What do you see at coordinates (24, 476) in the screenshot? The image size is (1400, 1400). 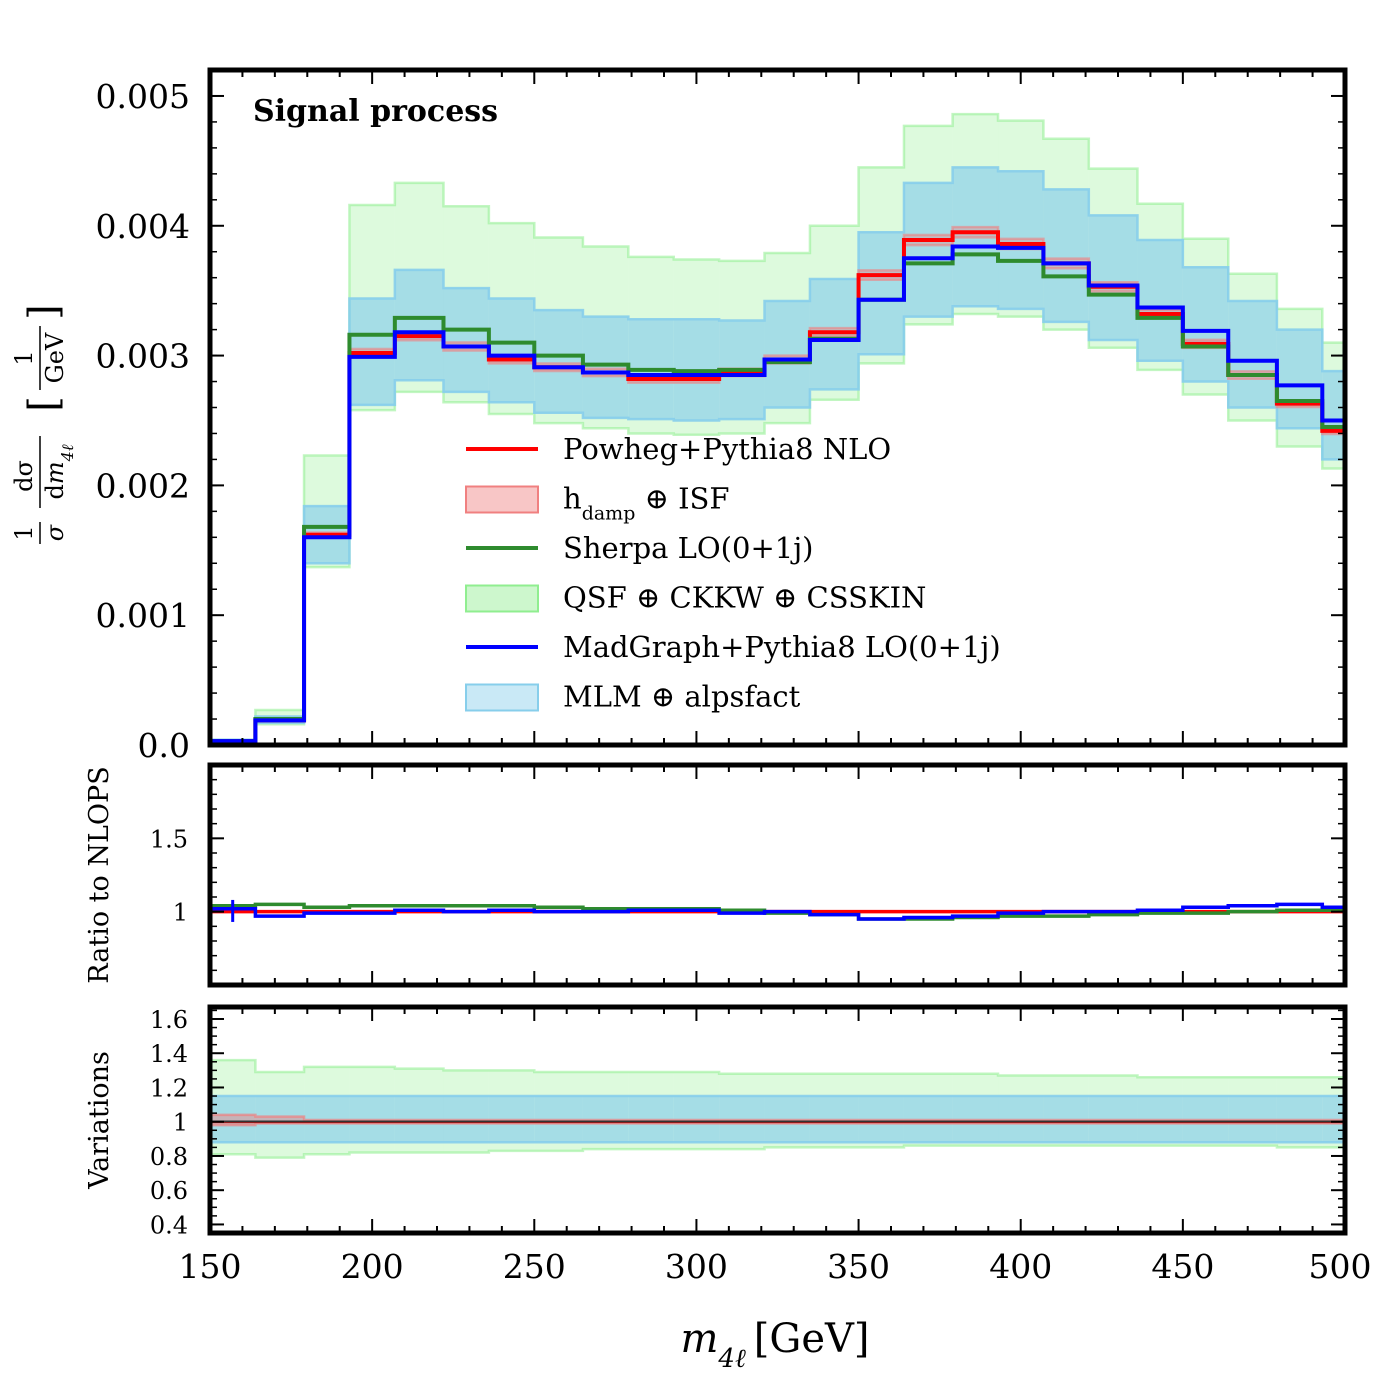 I see `y-title-part: dσ` at bounding box center [24, 476].